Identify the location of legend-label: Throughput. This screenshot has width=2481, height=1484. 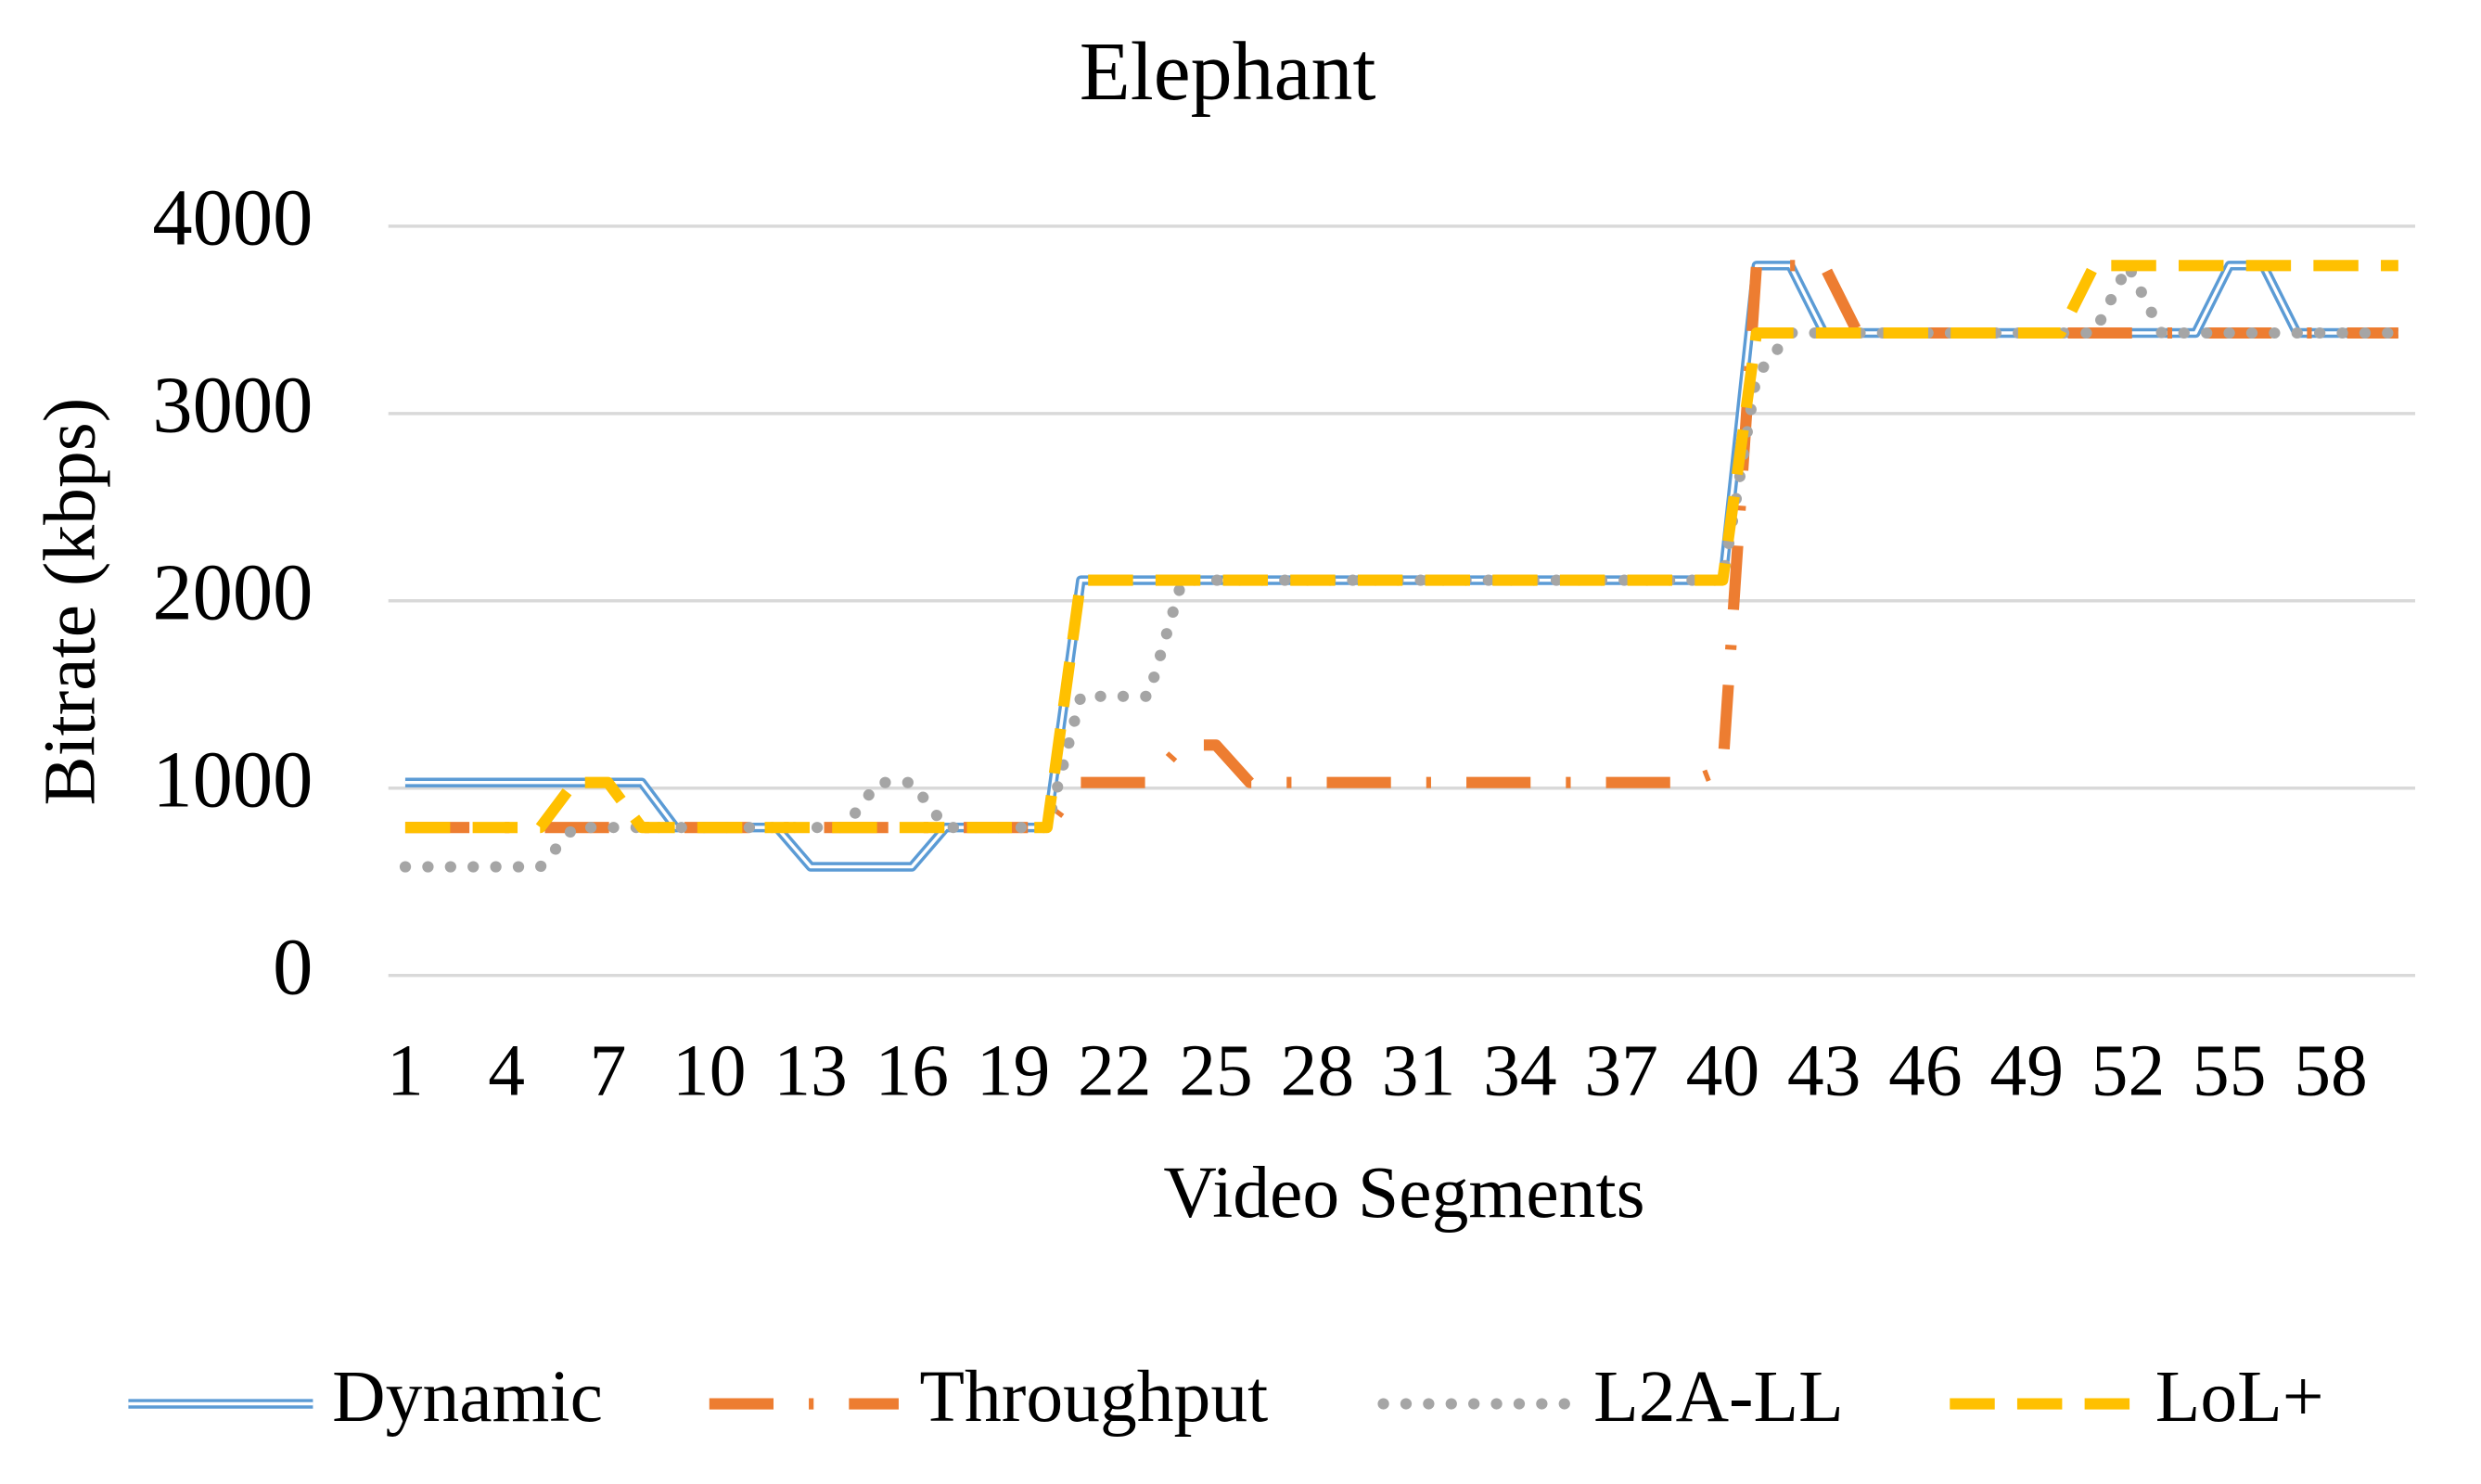
(1094, 1397).